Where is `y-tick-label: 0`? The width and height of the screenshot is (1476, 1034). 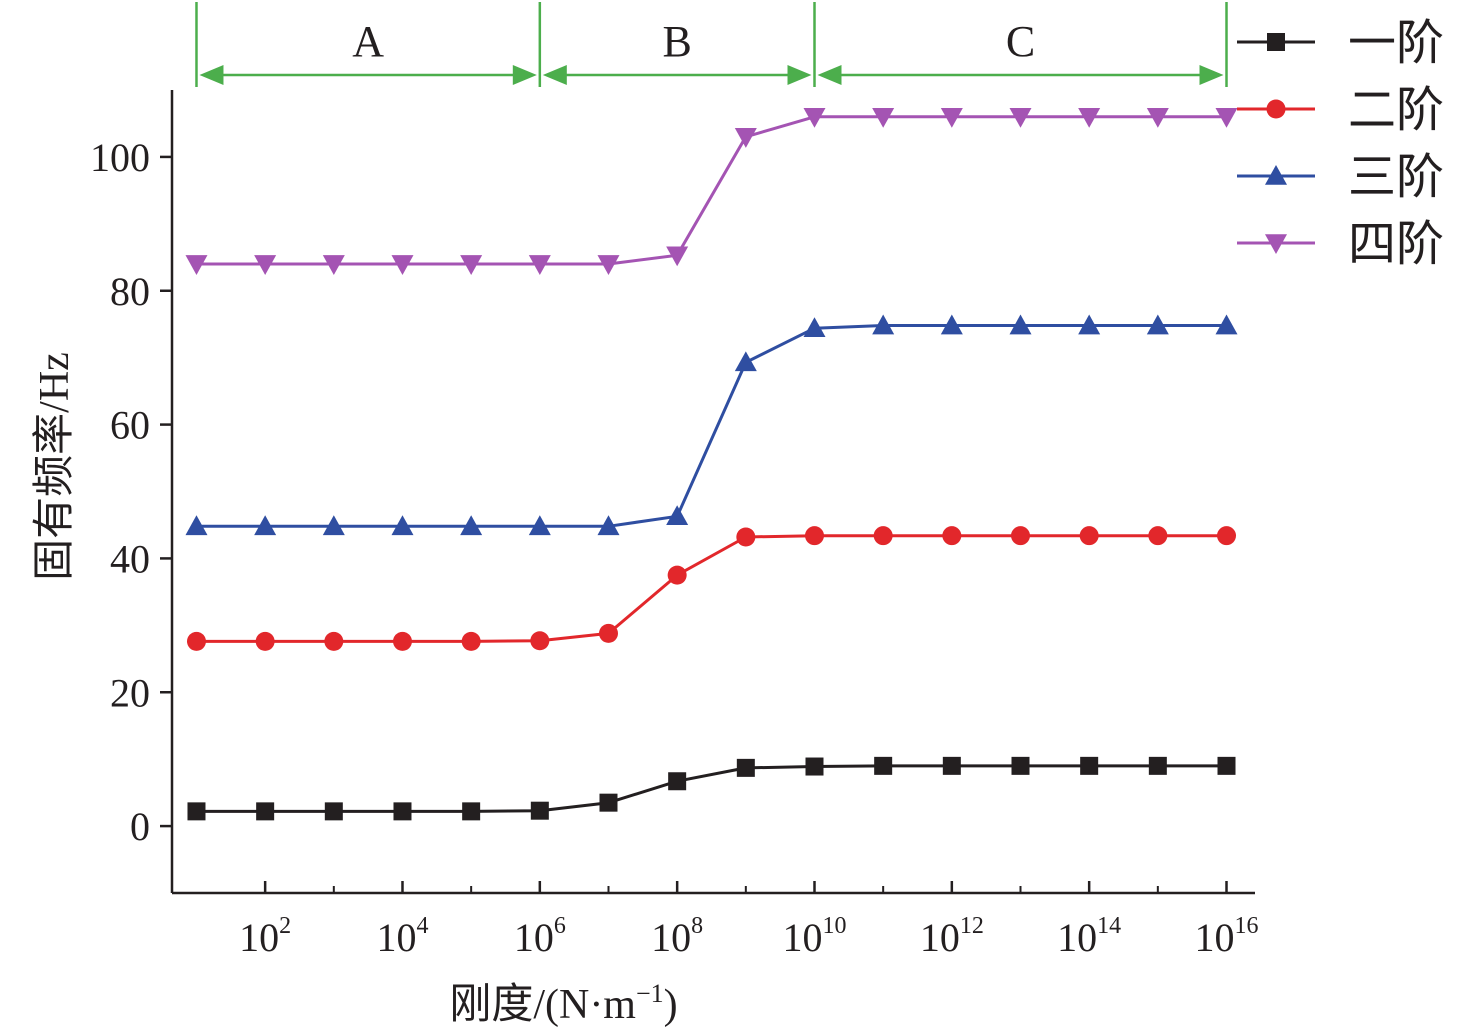 y-tick-label: 0 is located at coordinates (140, 826).